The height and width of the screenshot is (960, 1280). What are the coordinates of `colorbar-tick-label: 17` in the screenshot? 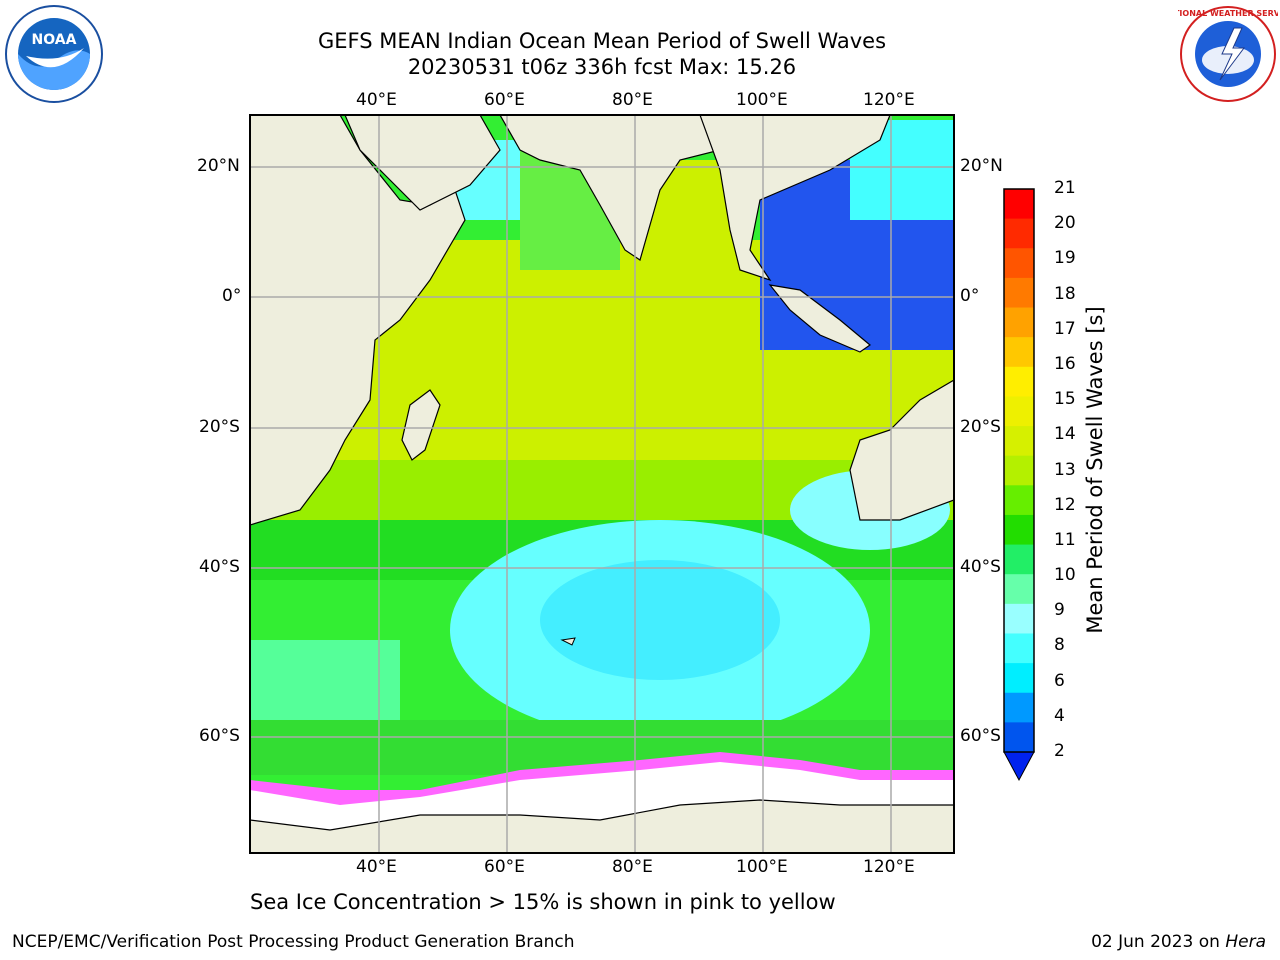 It's located at (1065, 328).